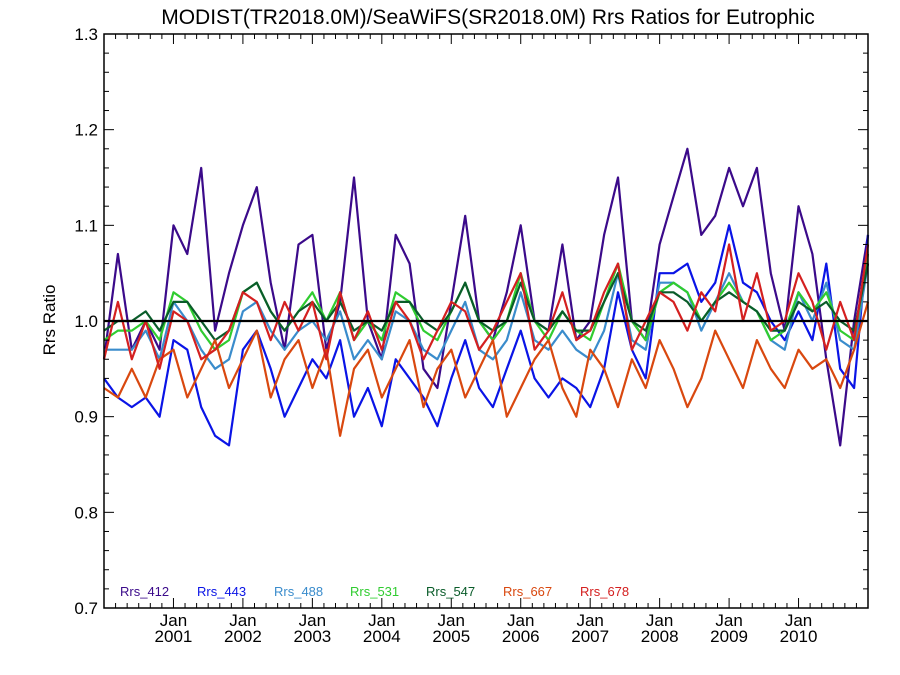 The image size is (900, 675). I want to click on x-tick-label-year: 2003, so click(312, 636).